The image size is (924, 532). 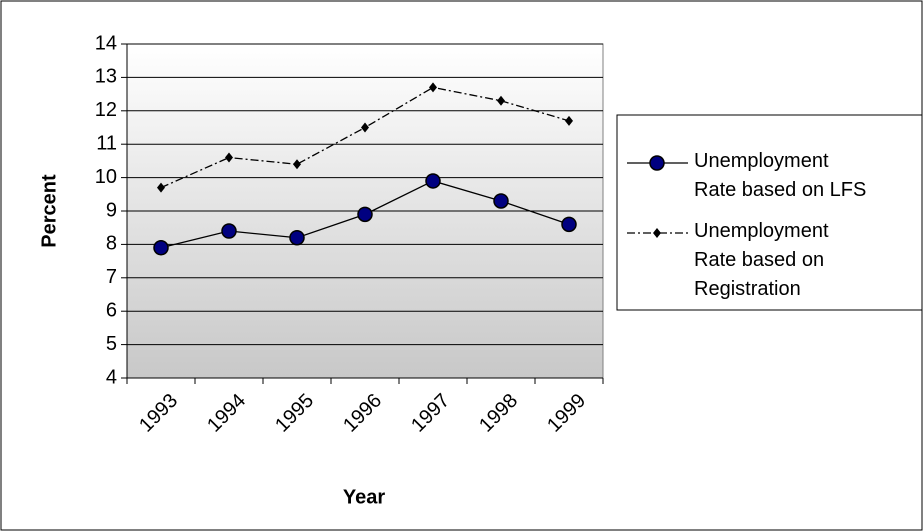 I want to click on y-tick-label: 8, so click(x=111, y=244).